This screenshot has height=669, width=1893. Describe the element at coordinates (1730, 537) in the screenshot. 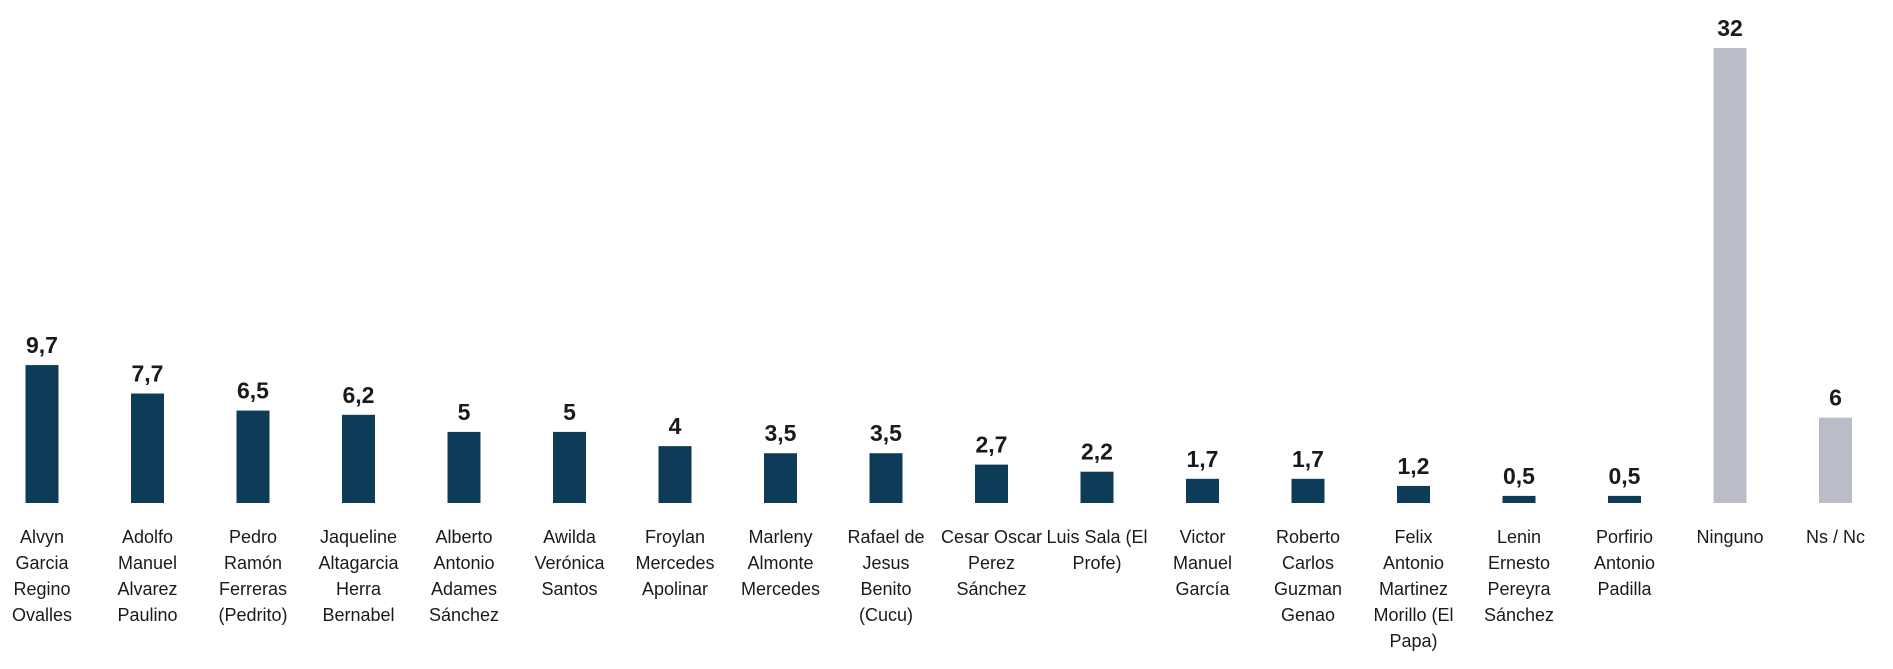

I see `category-label: Ninguno` at that location.